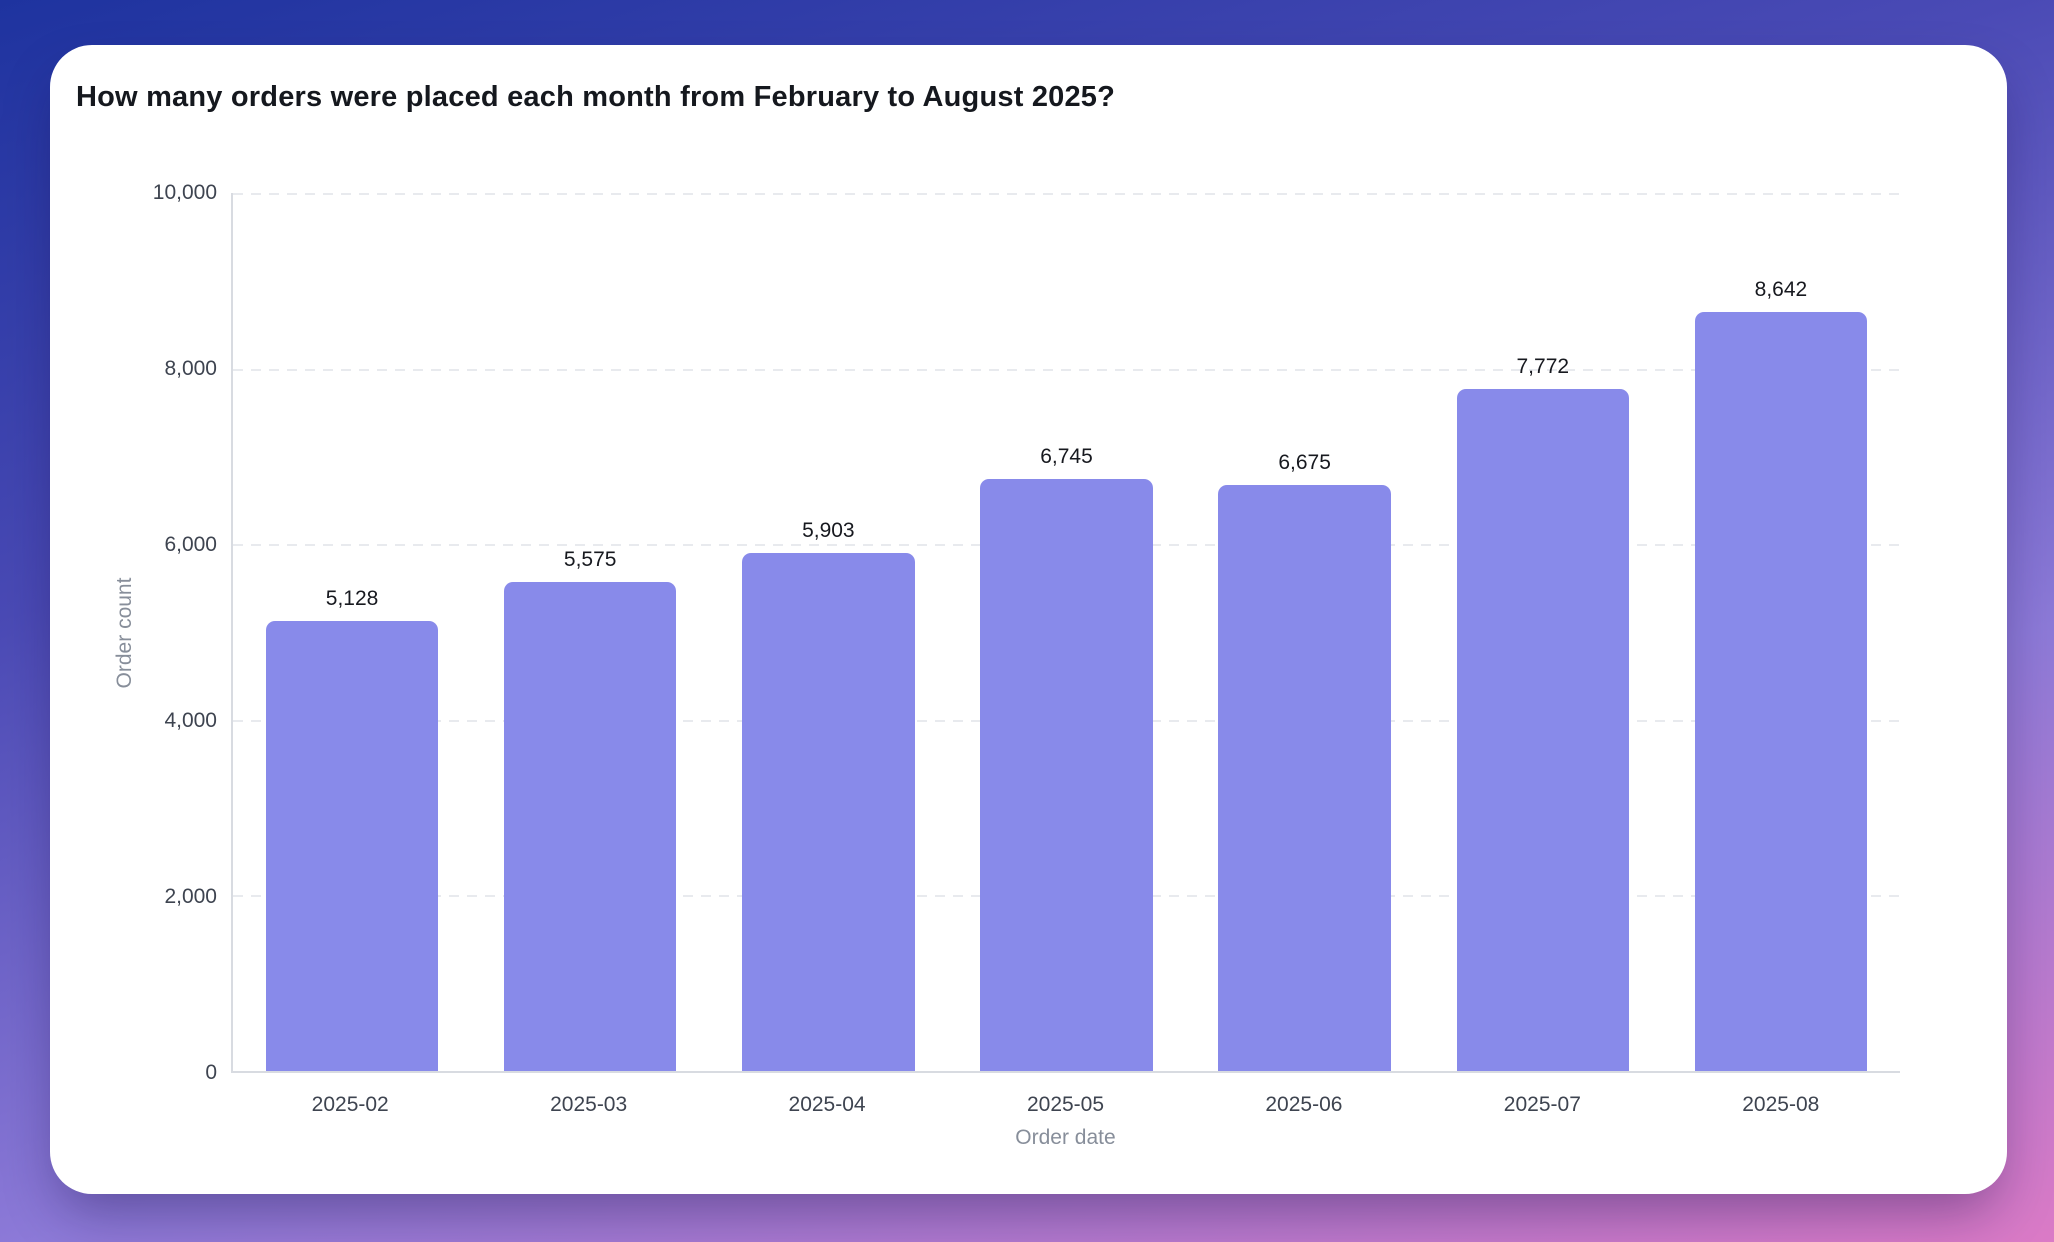 This screenshot has width=2054, height=1242. What do you see at coordinates (1066, 456) in the screenshot?
I see `bar-value-label: 6,745` at bounding box center [1066, 456].